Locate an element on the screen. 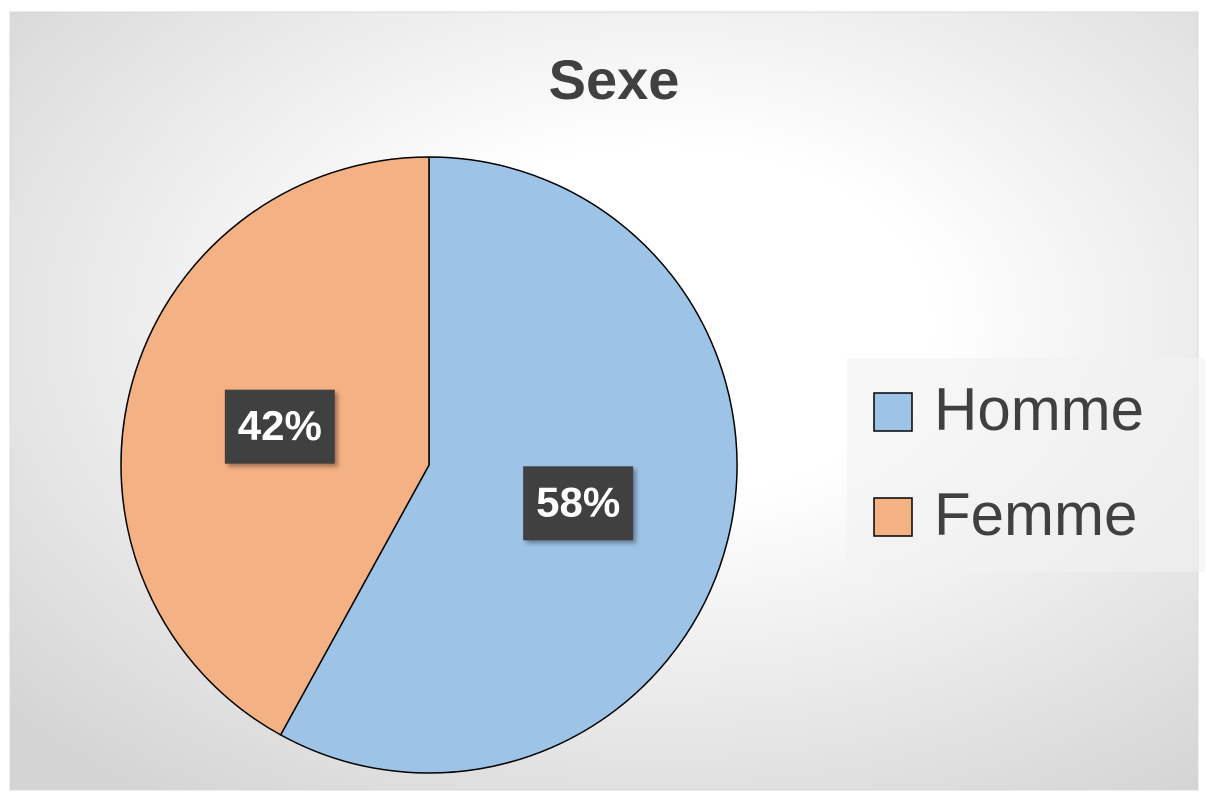 This screenshot has height=796, width=1209. data-label: 58% is located at coordinates (578, 503).